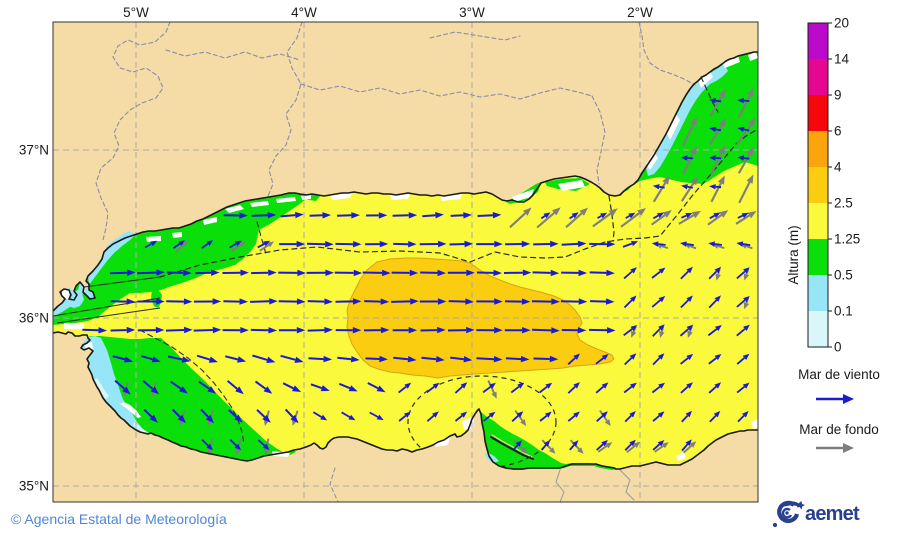  Describe the element at coordinates (304, 12) in the screenshot. I see `svg-text: 4°W` at that location.